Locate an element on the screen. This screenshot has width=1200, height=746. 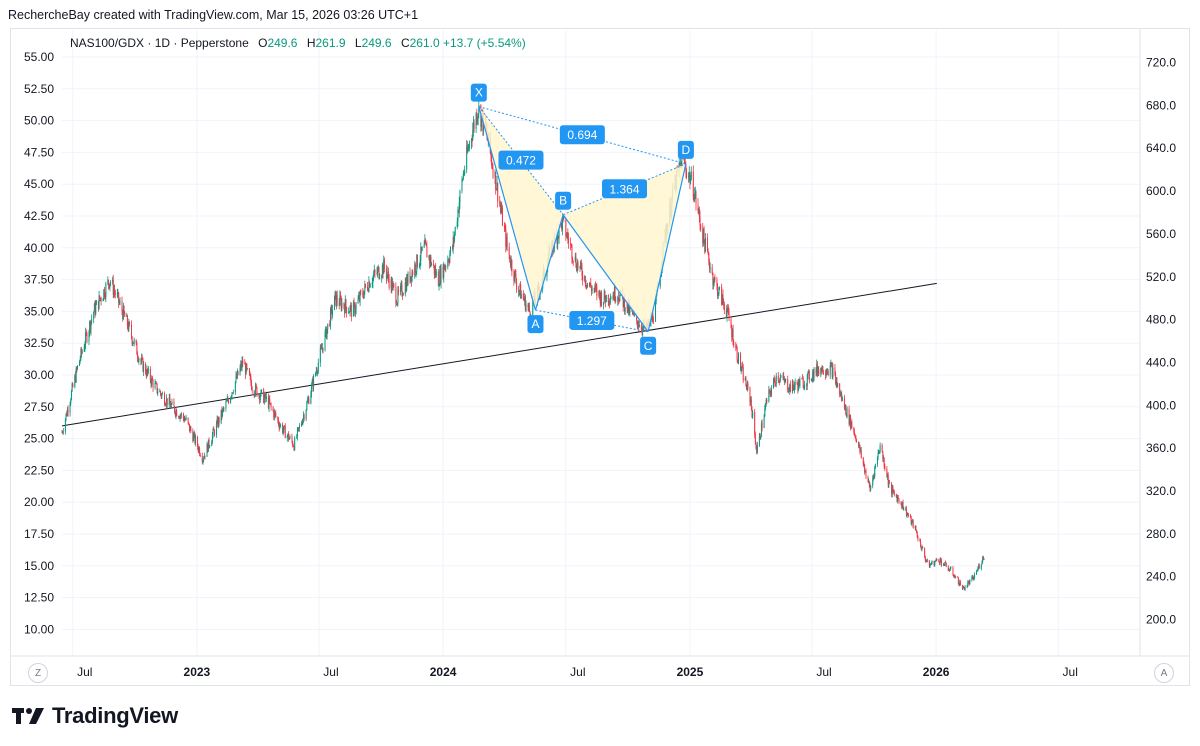
left-axis-tick: 47.50 is located at coordinates (39, 152).